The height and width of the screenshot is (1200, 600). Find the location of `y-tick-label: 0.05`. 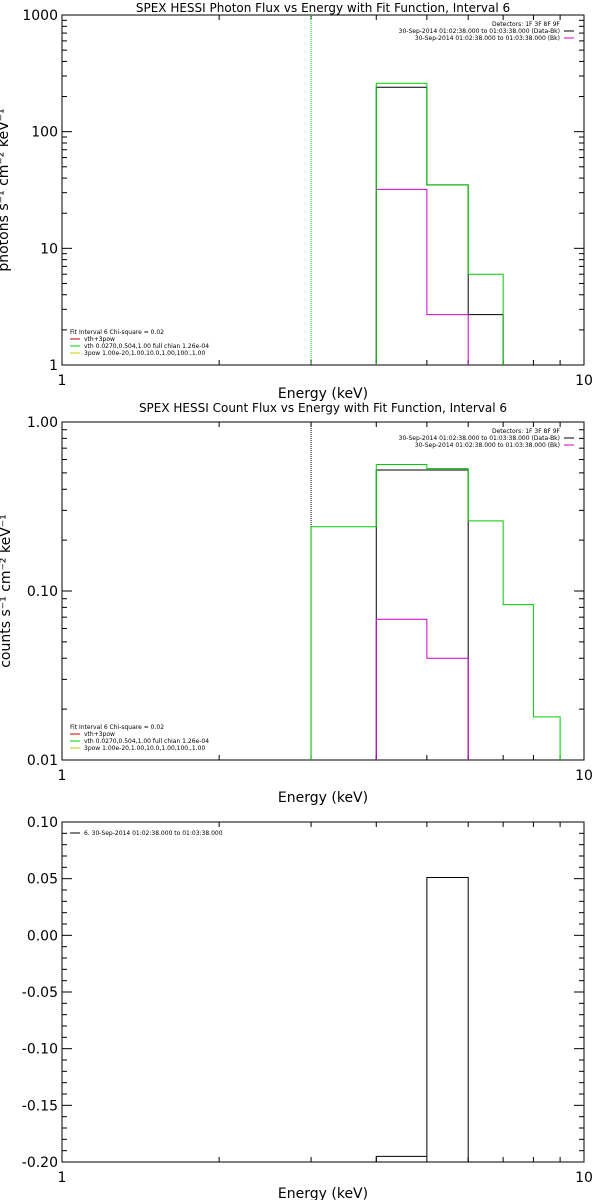

y-tick-label: 0.05 is located at coordinates (42, 880).